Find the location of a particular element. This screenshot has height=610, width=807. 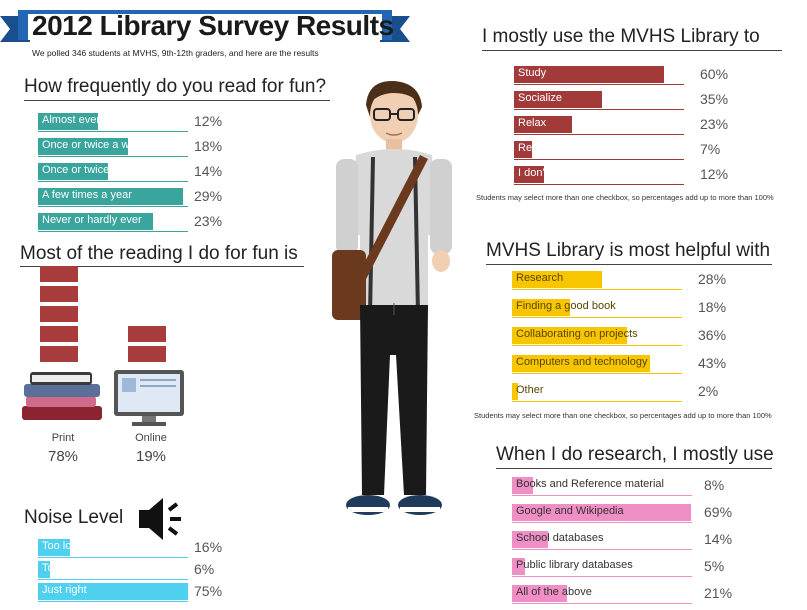

noise-level-chart: Too loud 16% Too quiet 6% Just right 75% is located at coordinates (138, 571).